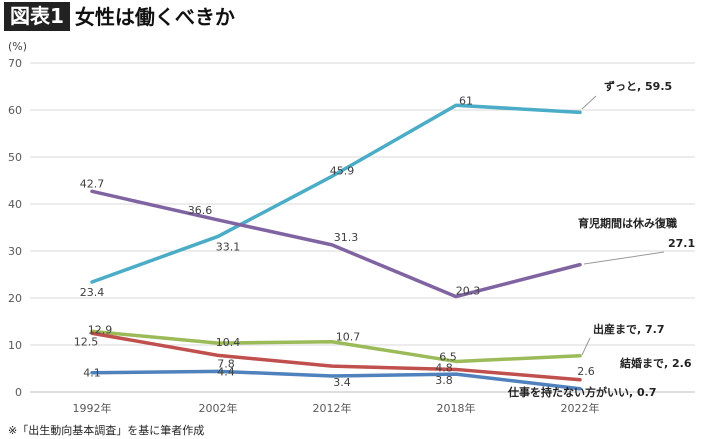  Describe the element at coordinates (226, 371) in the screenshot. I see `data-label: 4.4` at that location.